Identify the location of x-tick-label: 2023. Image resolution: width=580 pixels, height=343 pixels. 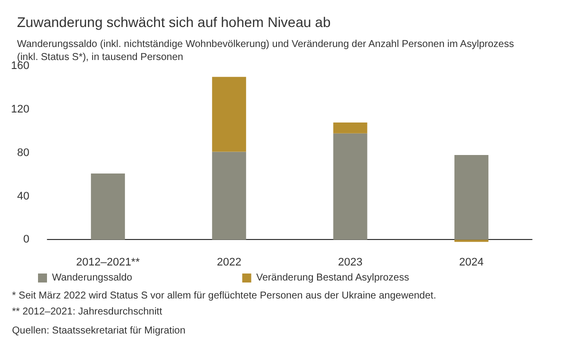
(350, 262).